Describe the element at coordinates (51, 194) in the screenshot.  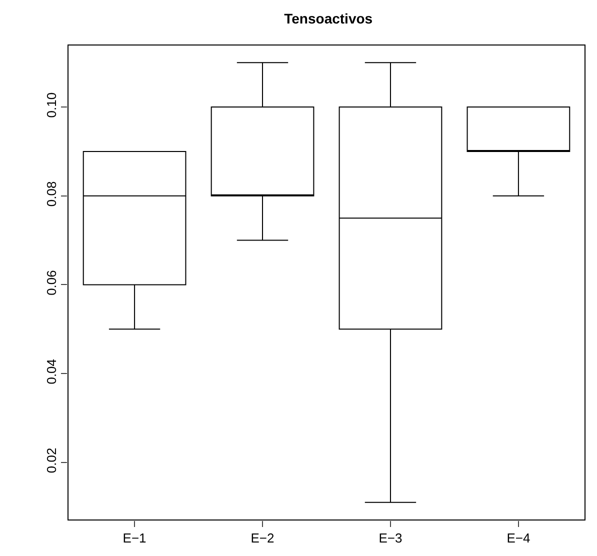
I see `y-tick-label: 0.08` at that location.